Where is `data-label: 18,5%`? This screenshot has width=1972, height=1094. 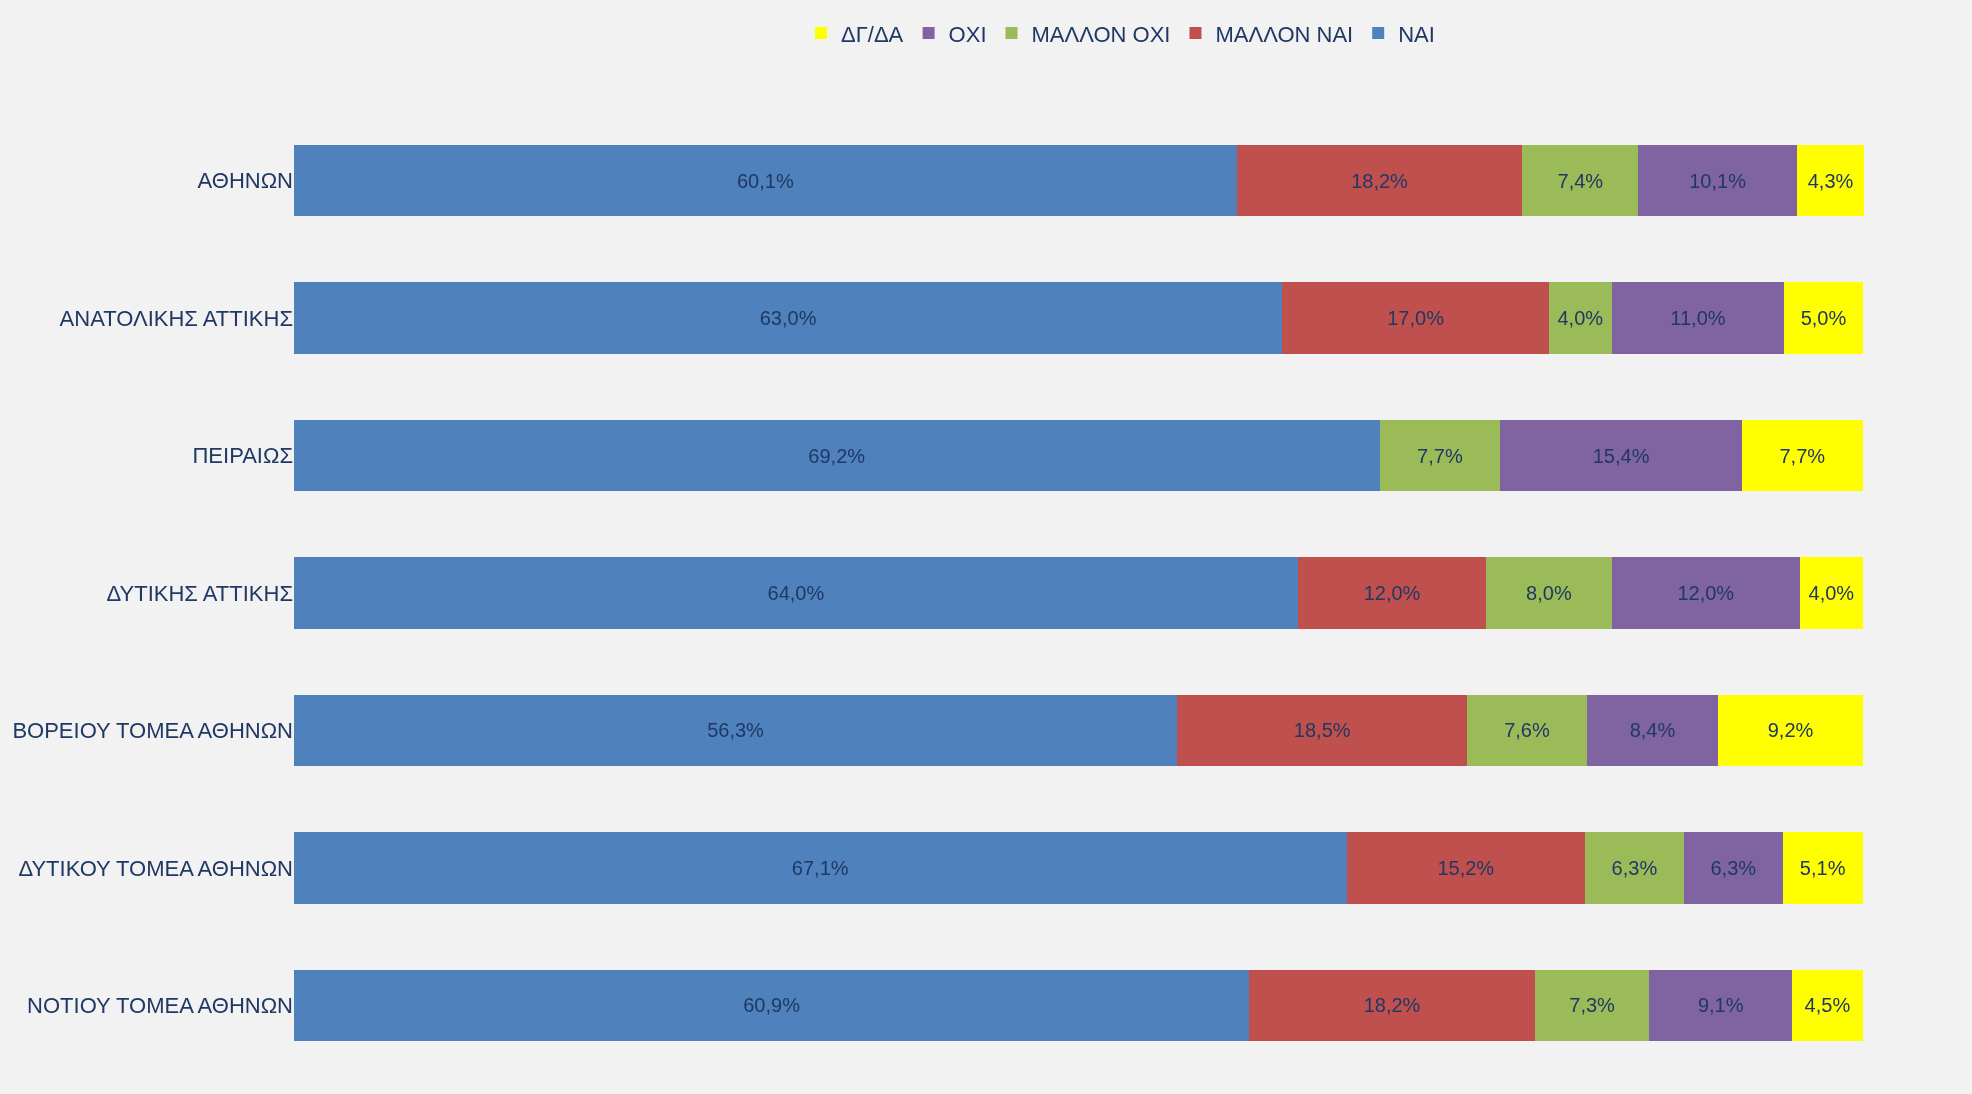
data-label: 18,5% is located at coordinates (1322, 730).